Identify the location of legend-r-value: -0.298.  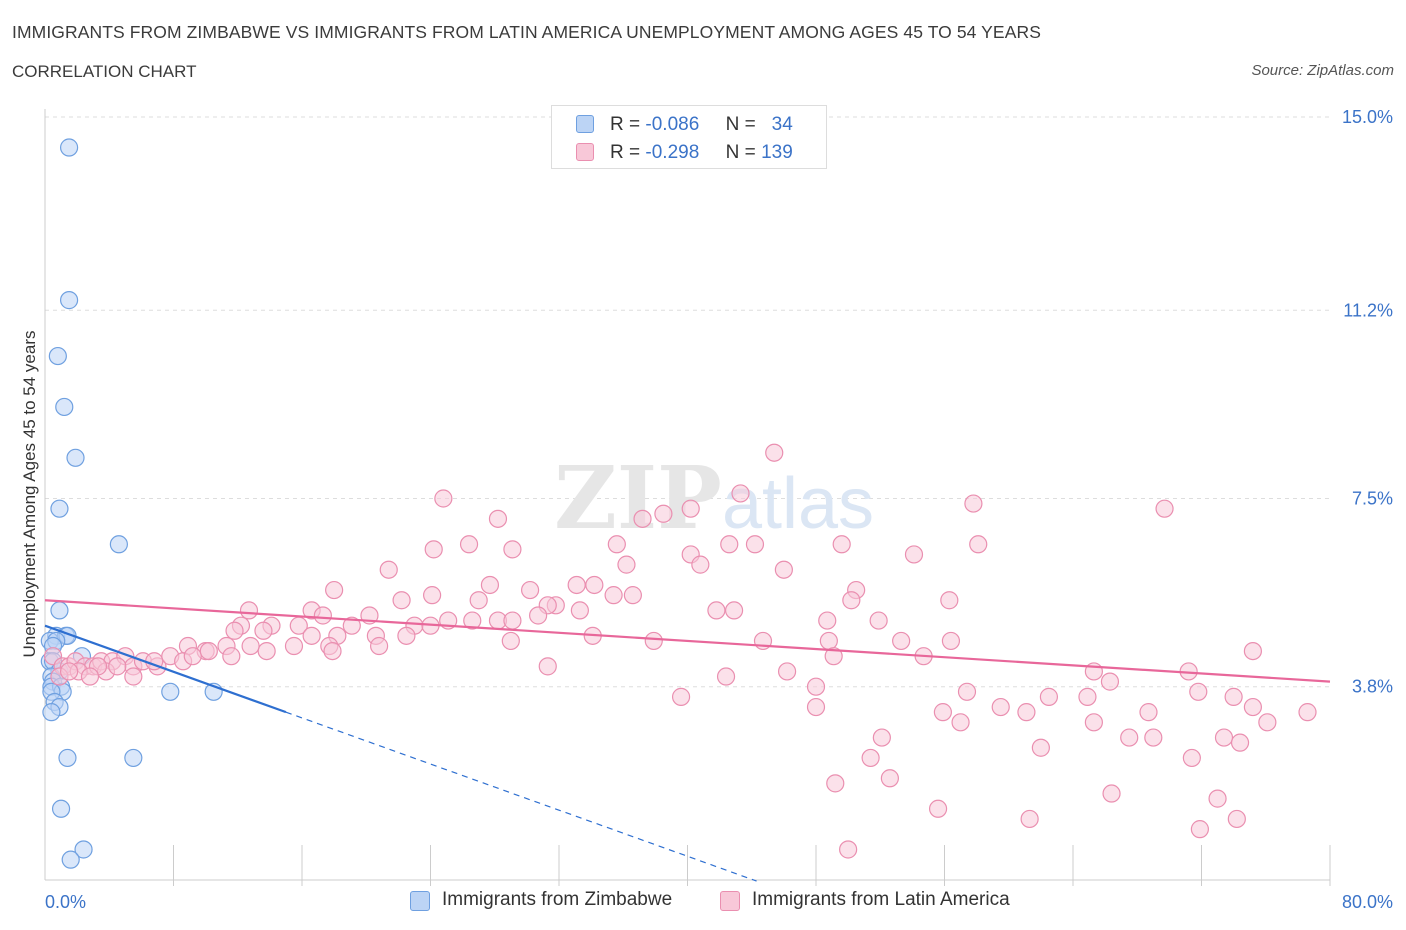
(672, 152).